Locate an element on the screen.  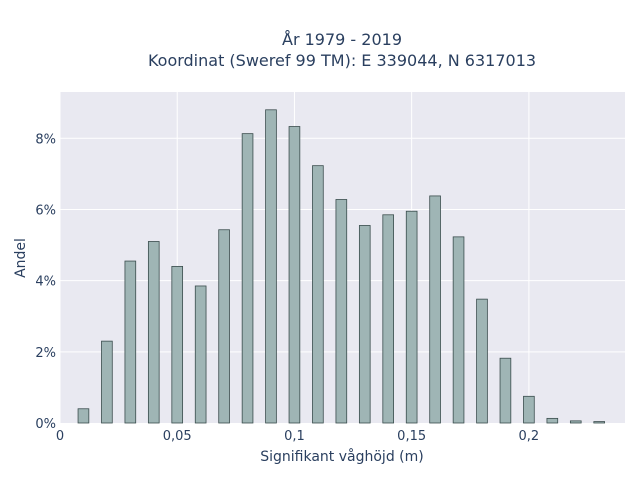
x-tick-label: 0 is located at coordinates (60, 436).